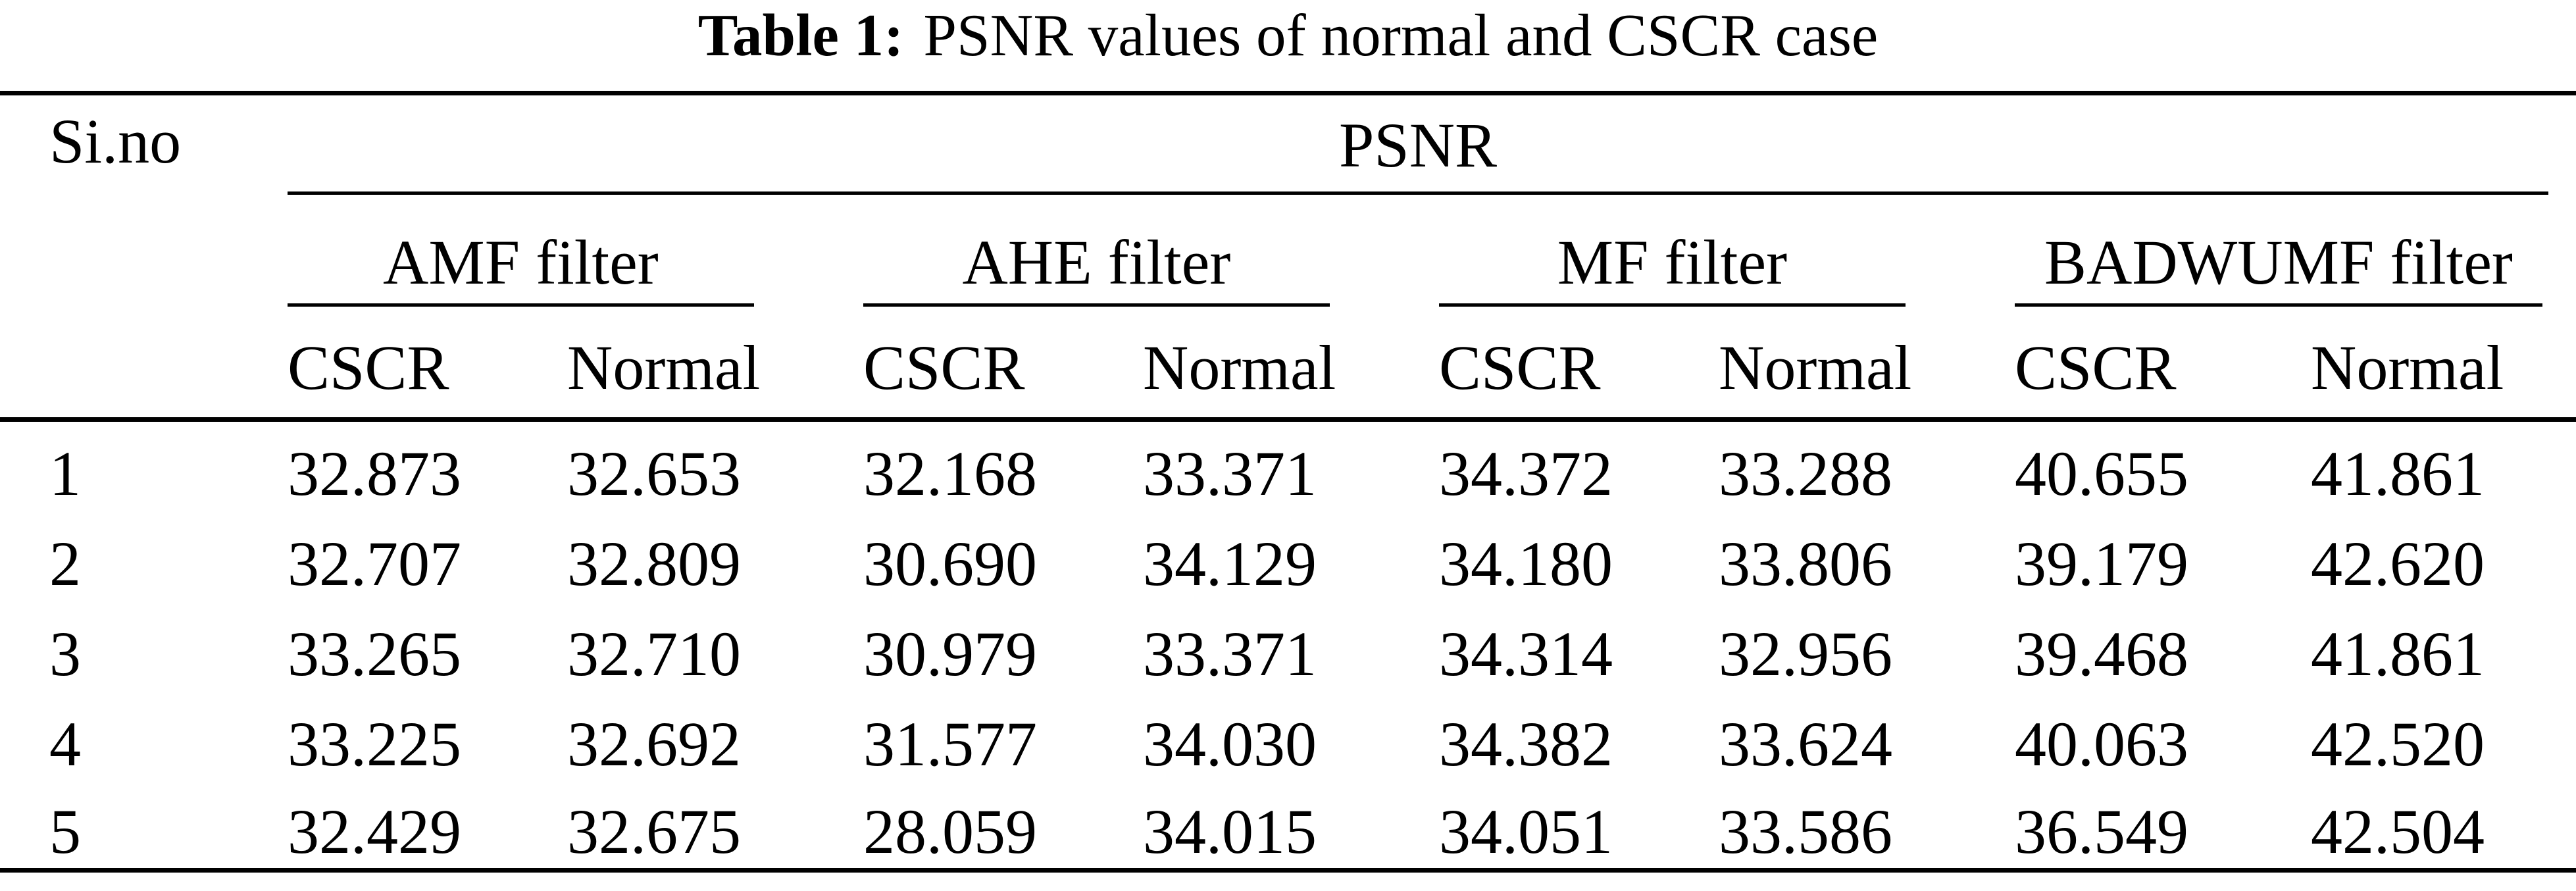 The width and height of the screenshot is (2576, 891). What do you see at coordinates (65, 653) in the screenshot?
I see `cell-si-no: 3` at bounding box center [65, 653].